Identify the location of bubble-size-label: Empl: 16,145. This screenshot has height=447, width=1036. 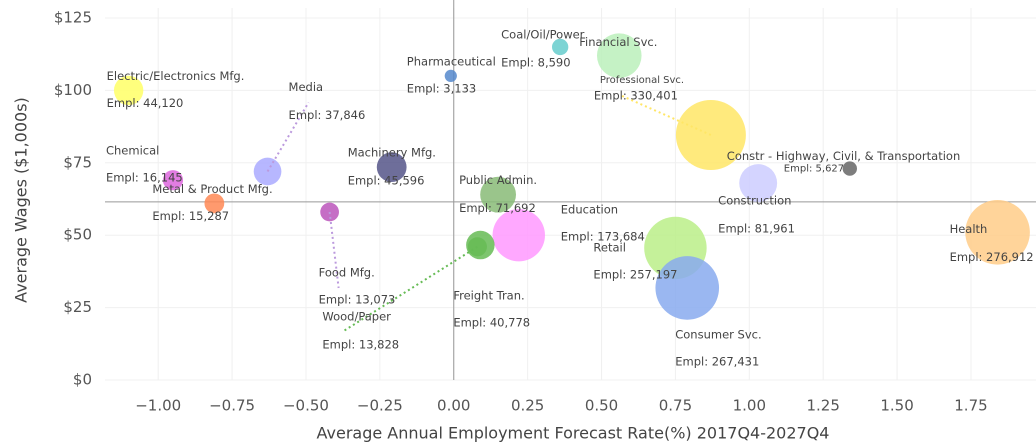
(144, 178).